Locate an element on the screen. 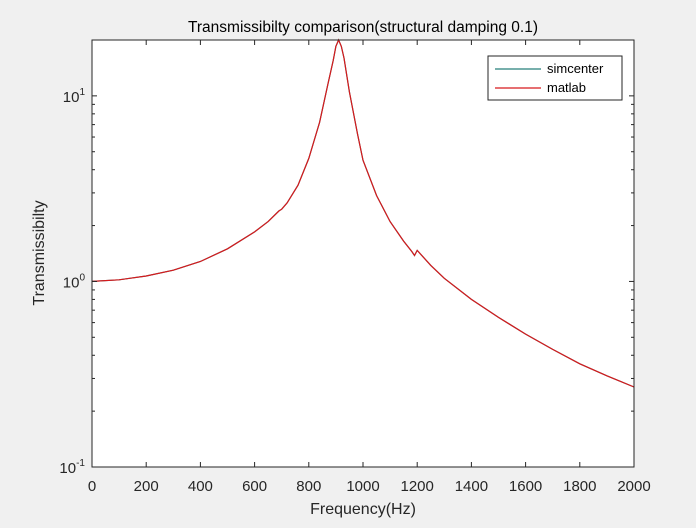 This screenshot has width=696, height=528. x-tick-label: 1200 is located at coordinates (417, 486).